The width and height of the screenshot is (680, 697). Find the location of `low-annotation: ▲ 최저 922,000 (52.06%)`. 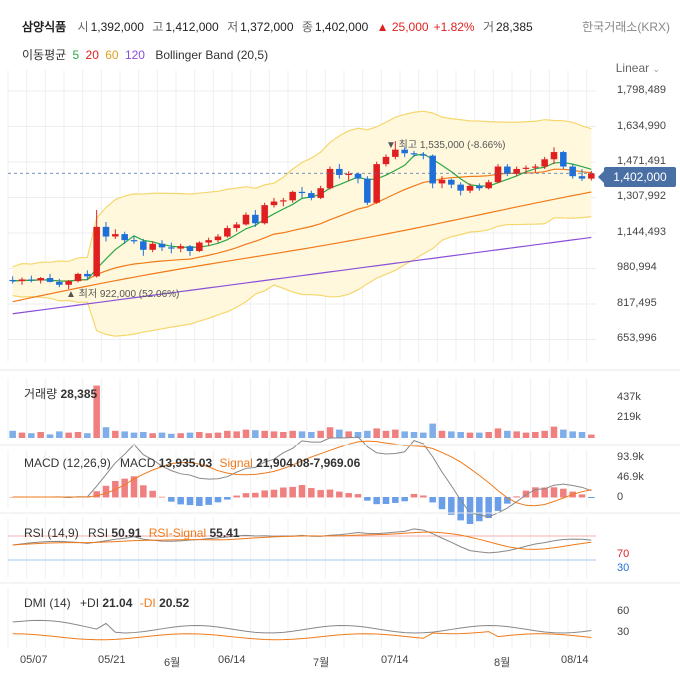

low-annotation: ▲ 최저 922,000 (52.06%) is located at coordinates (123, 294).